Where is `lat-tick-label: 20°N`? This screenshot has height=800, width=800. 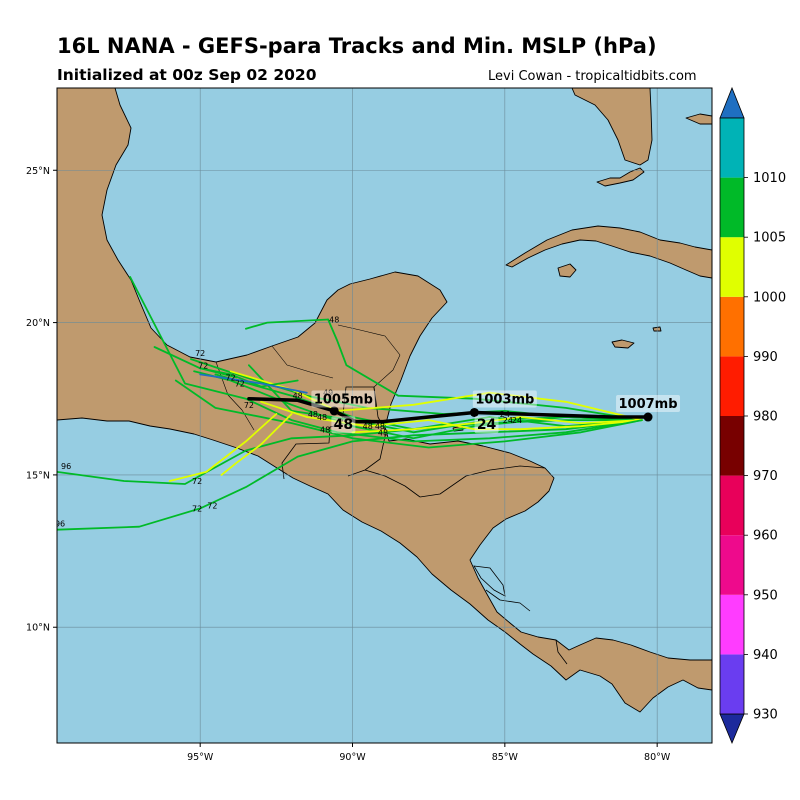 lat-tick-label: 20°N is located at coordinates (38, 323).